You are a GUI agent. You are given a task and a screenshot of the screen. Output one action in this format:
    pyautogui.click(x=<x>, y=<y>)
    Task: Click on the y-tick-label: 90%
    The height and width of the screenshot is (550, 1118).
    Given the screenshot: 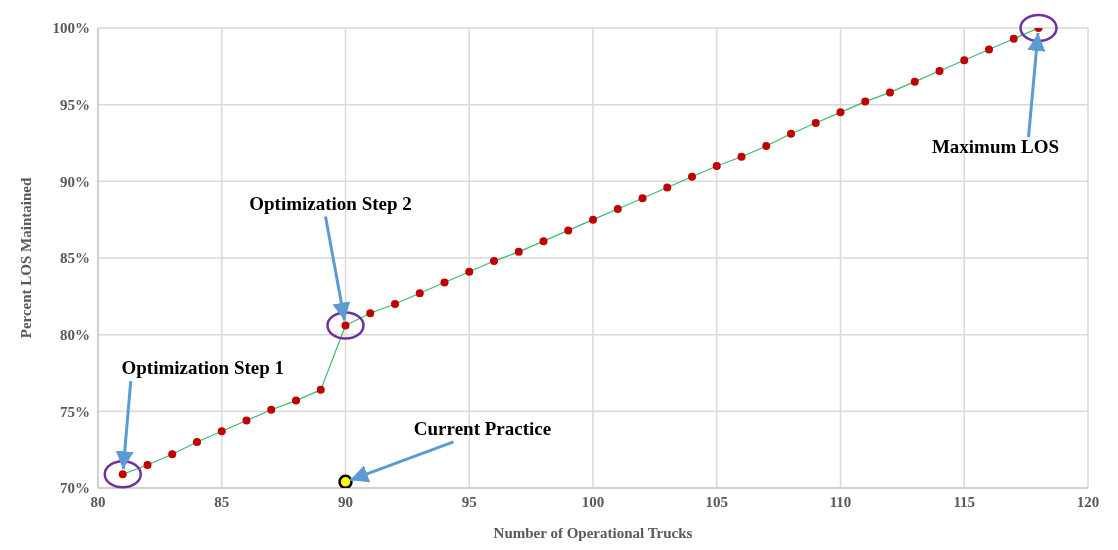 What is the action you would take?
    pyautogui.click(x=75, y=181)
    